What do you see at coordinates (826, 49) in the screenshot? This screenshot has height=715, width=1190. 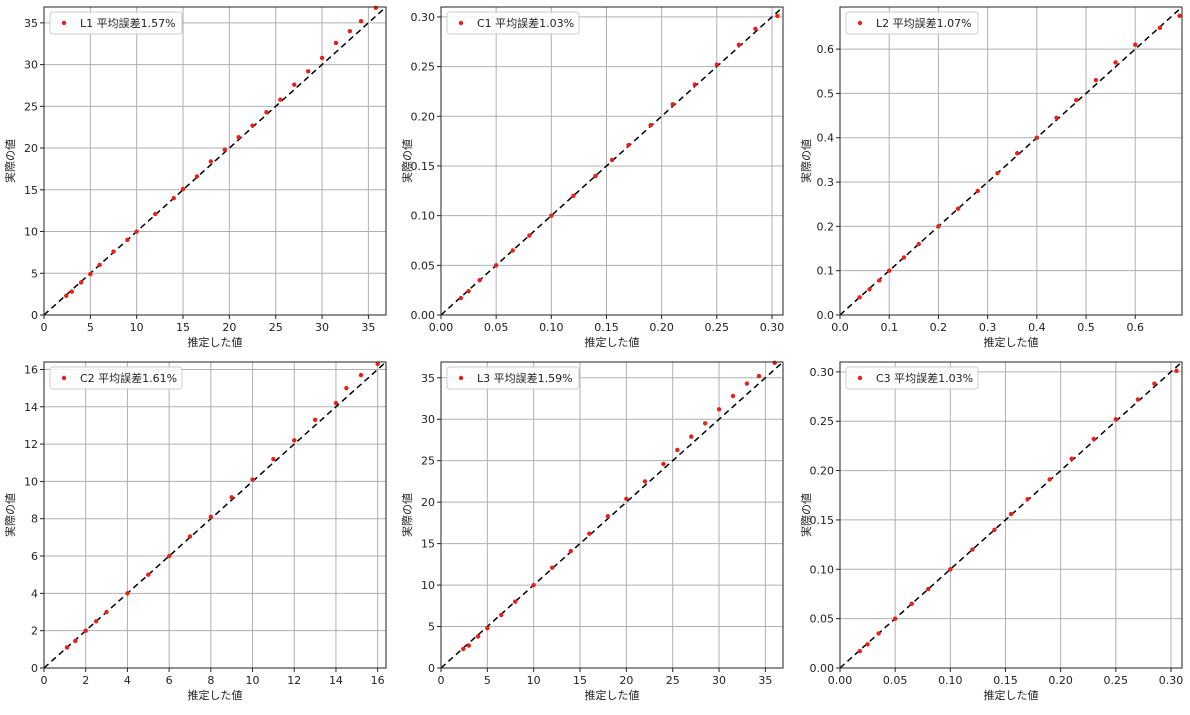 I see `y-tick-label: 0.6` at bounding box center [826, 49].